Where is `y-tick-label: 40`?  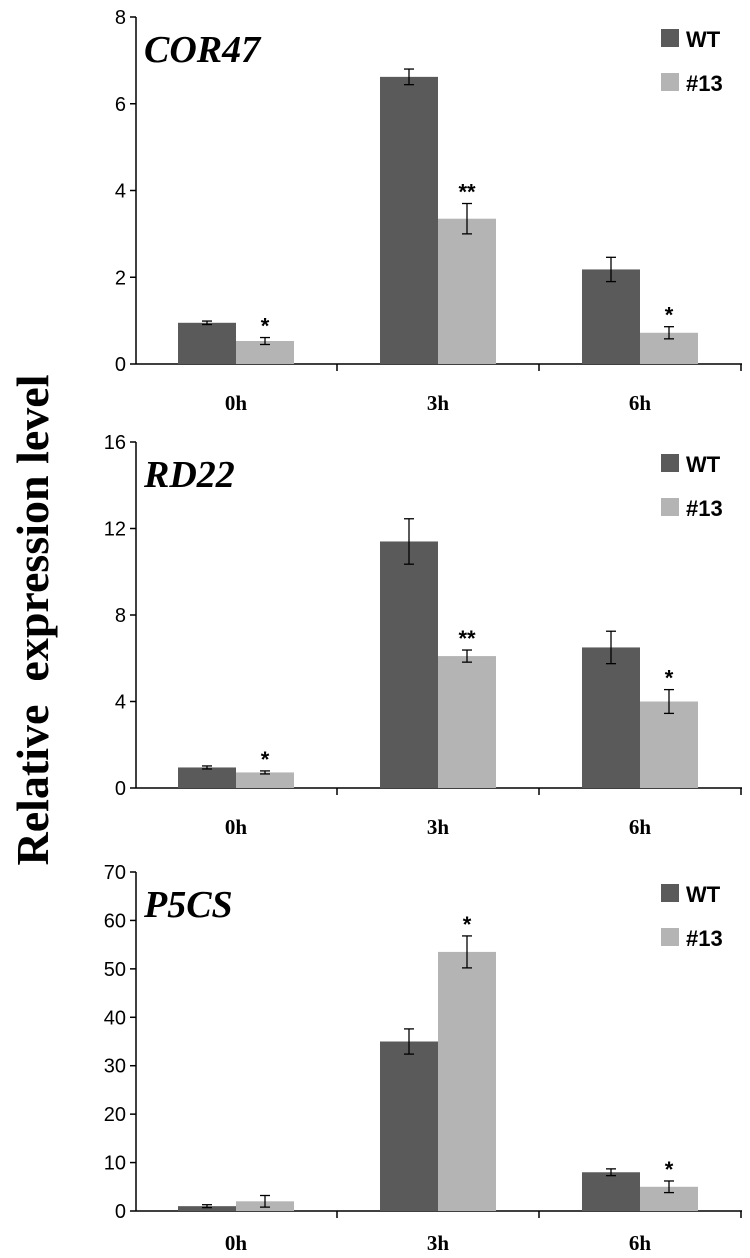 y-tick-label: 40 is located at coordinates (115, 1018).